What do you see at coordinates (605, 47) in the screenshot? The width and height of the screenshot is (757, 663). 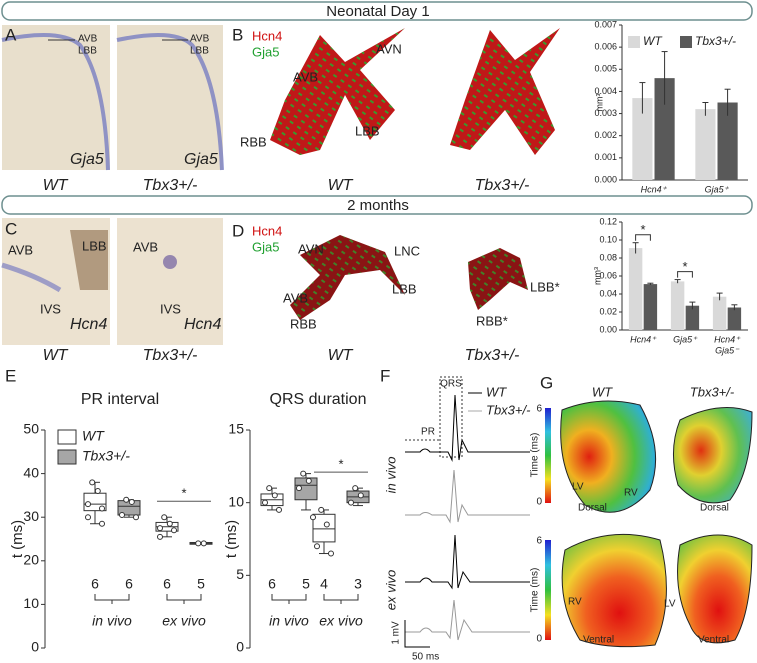 I see `y-tick-label: 0.006` at bounding box center [605, 47].